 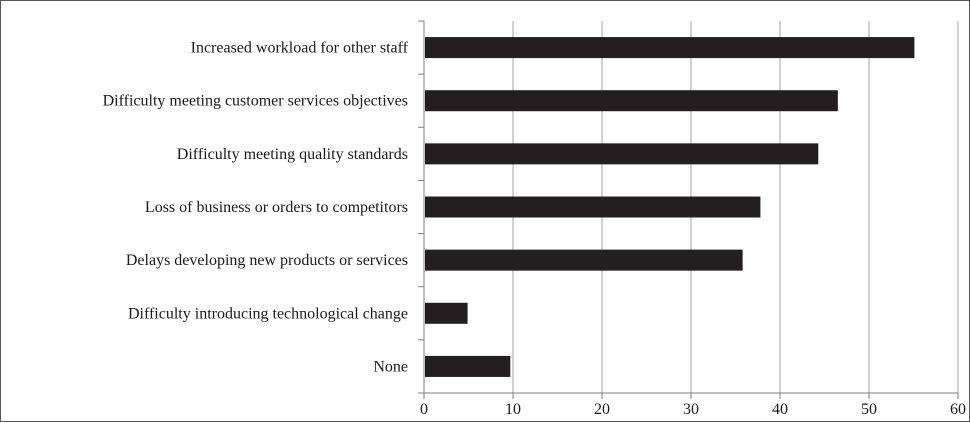 What do you see at coordinates (958, 409) in the screenshot?
I see `x-tick-label: 60` at bounding box center [958, 409].